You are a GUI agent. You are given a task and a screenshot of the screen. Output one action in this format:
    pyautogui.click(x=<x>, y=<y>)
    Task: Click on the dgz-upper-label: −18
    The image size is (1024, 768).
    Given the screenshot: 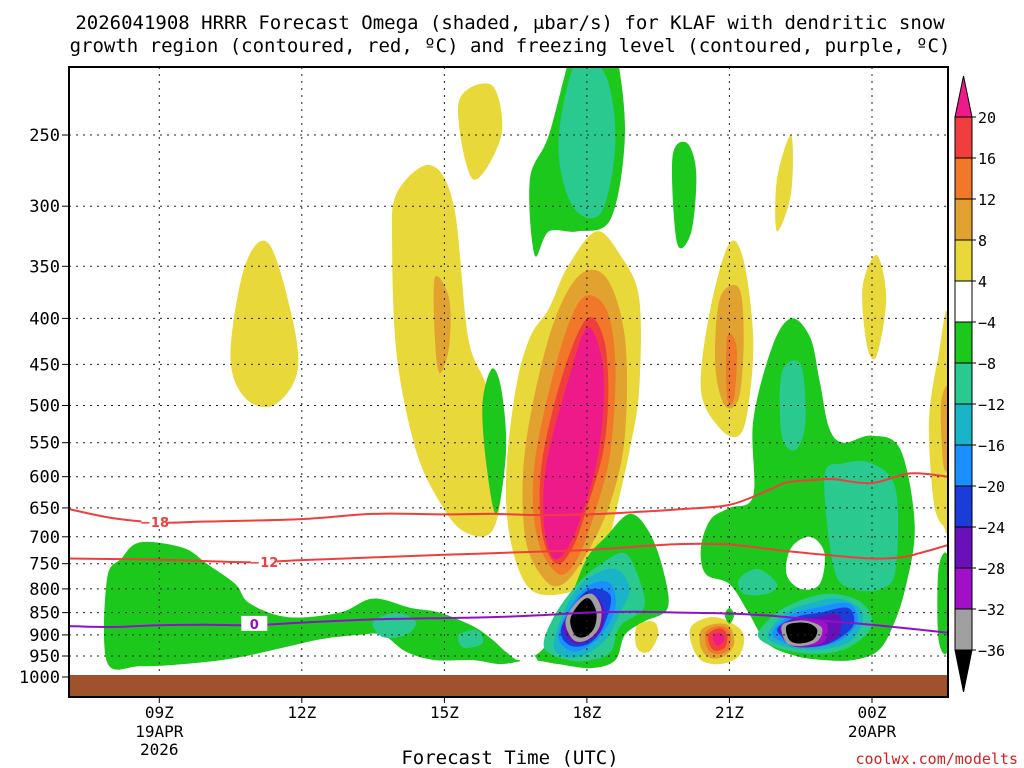 What is the action you would take?
    pyautogui.click(x=154, y=523)
    